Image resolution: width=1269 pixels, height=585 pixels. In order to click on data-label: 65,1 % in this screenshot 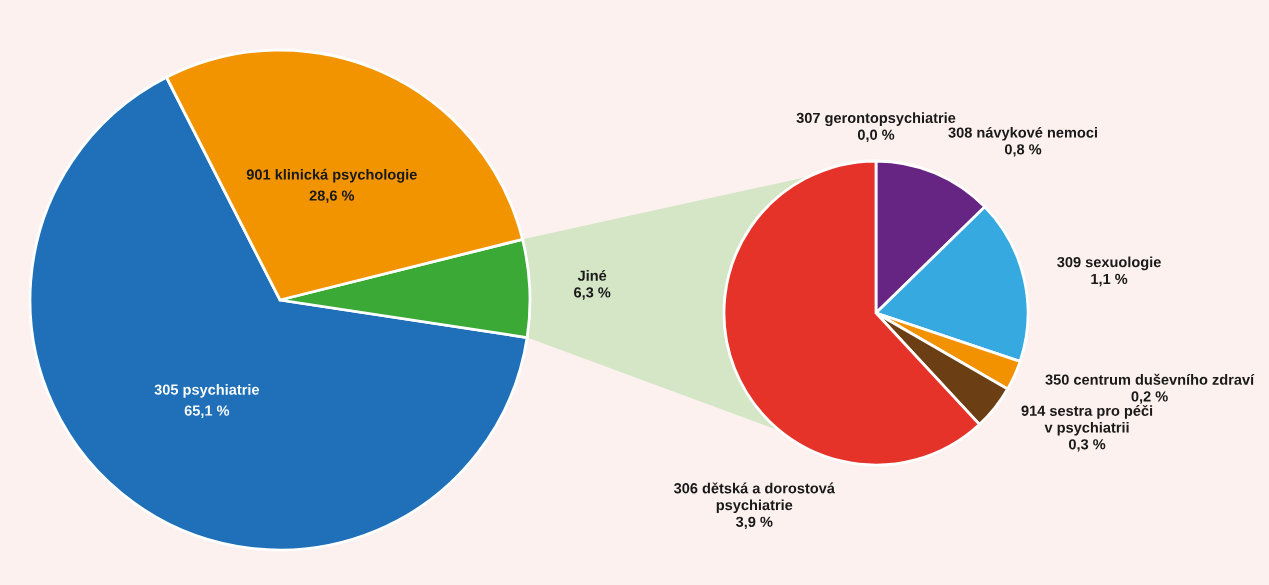, I will do `click(207, 411)`.